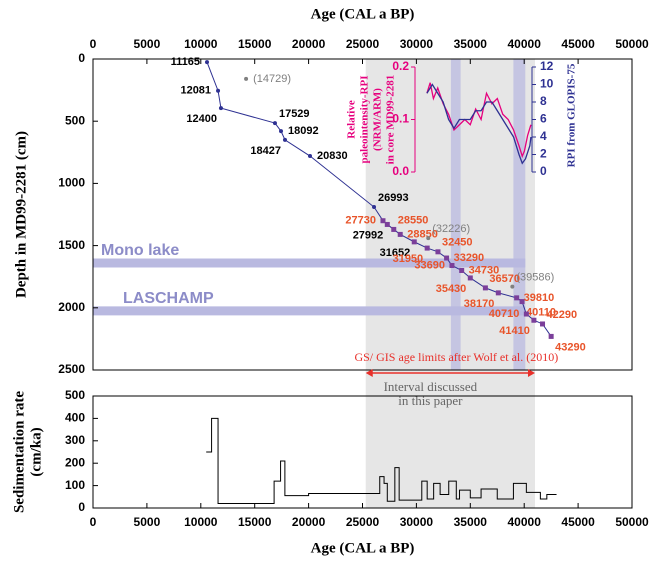  What do you see at coordinates (400, 119) in the screenshot?
I see `inset-y-tick-label: 0.1` at bounding box center [400, 119].